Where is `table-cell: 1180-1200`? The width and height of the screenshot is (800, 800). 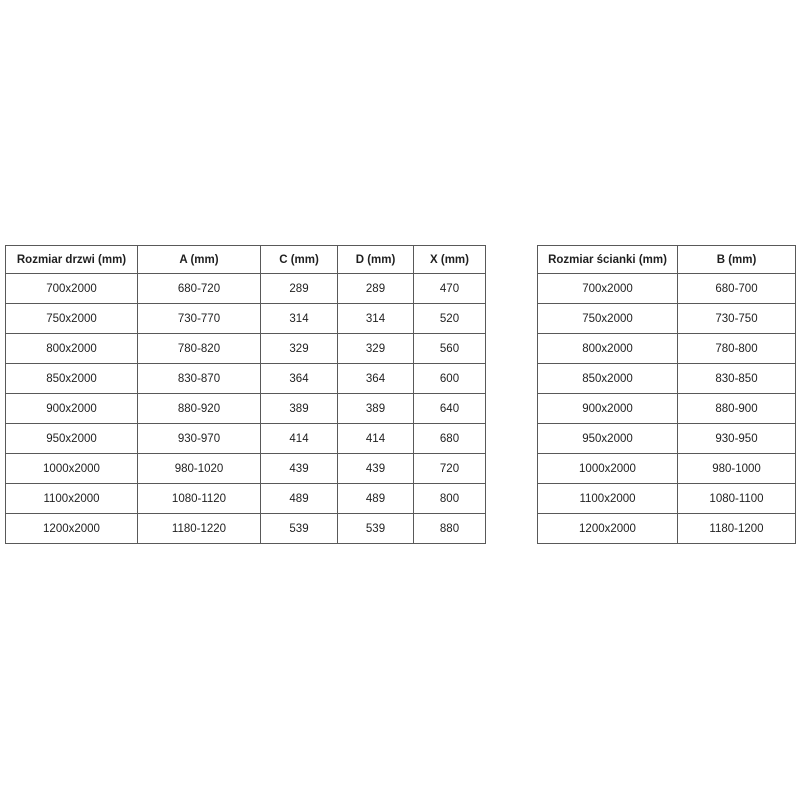 table-cell: 1180-1200 is located at coordinates (736, 528).